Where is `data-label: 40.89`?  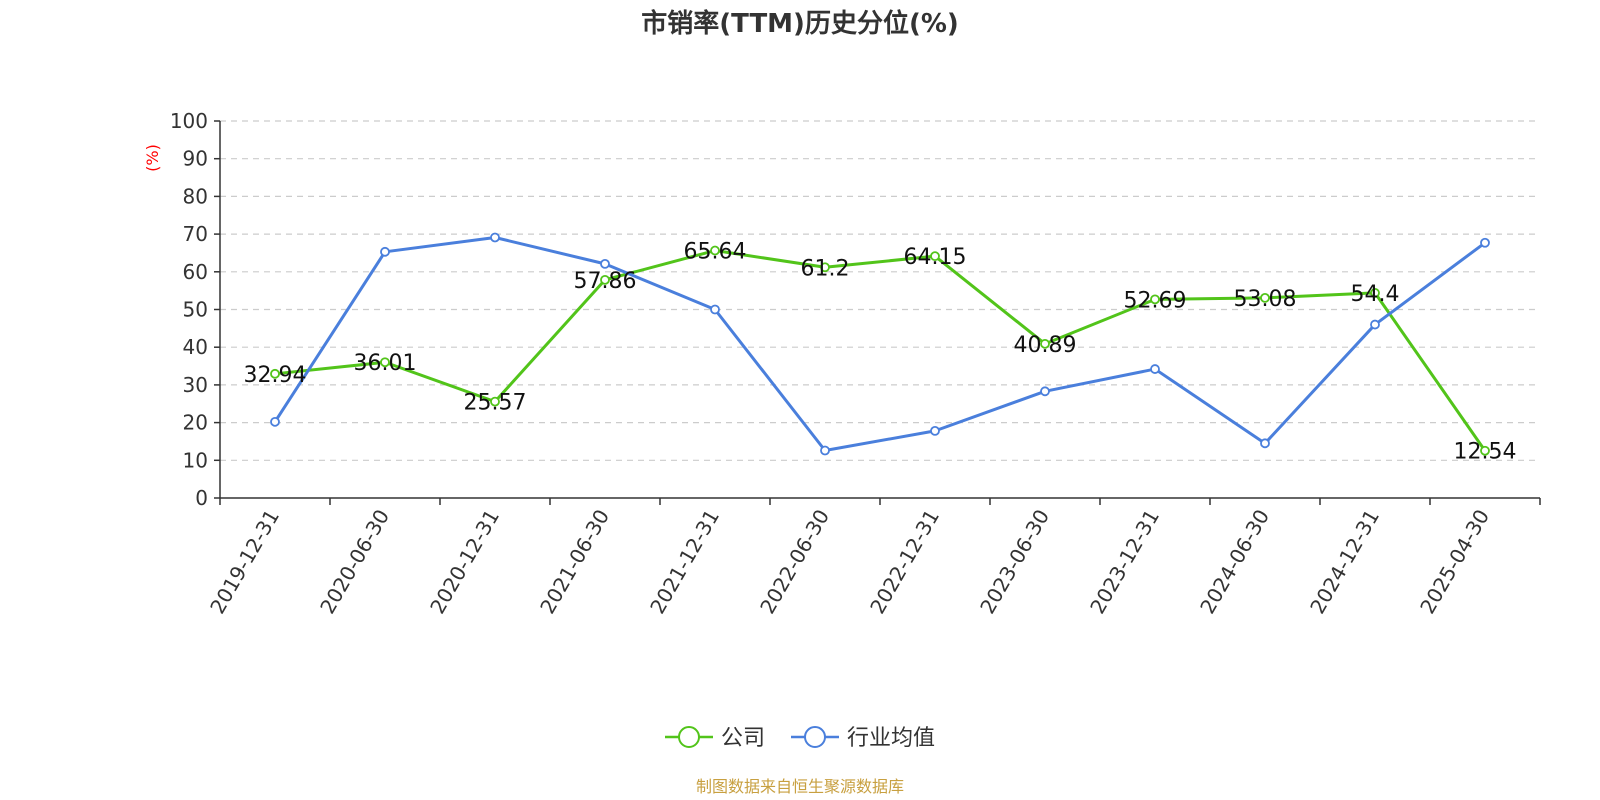 data-label: 40.89 is located at coordinates (1045, 345).